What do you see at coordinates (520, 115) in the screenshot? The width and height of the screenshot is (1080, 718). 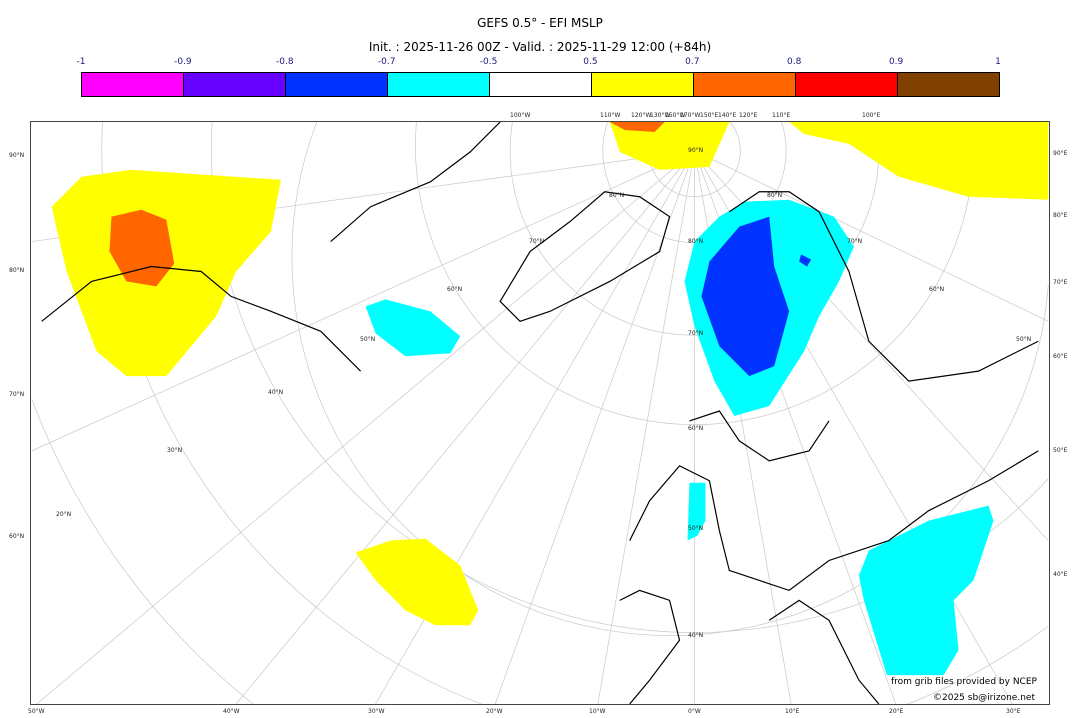 I see `graticule-label: 100°W` at bounding box center [520, 115].